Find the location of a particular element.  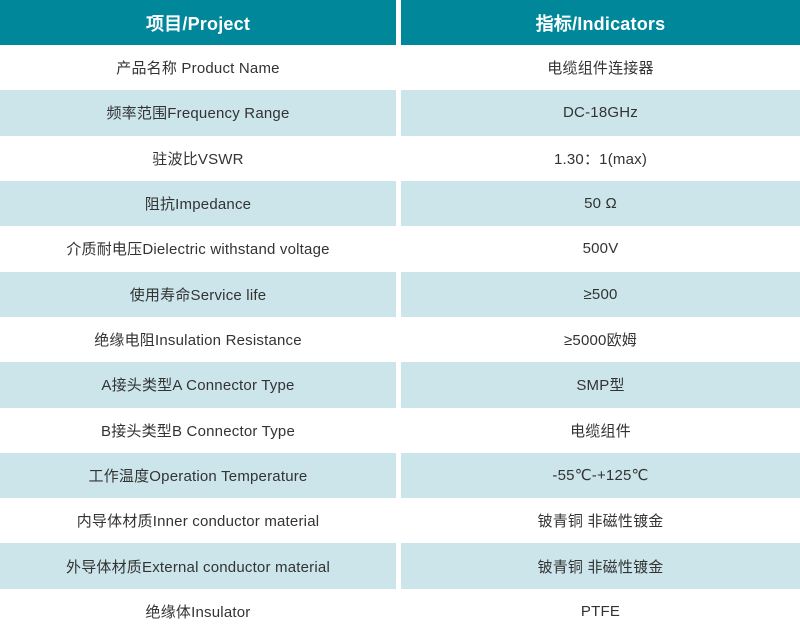

table-row: 内导体材质Inner conductor material 铍青铜 非磁性镀金 is located at coordinates (400, 521).